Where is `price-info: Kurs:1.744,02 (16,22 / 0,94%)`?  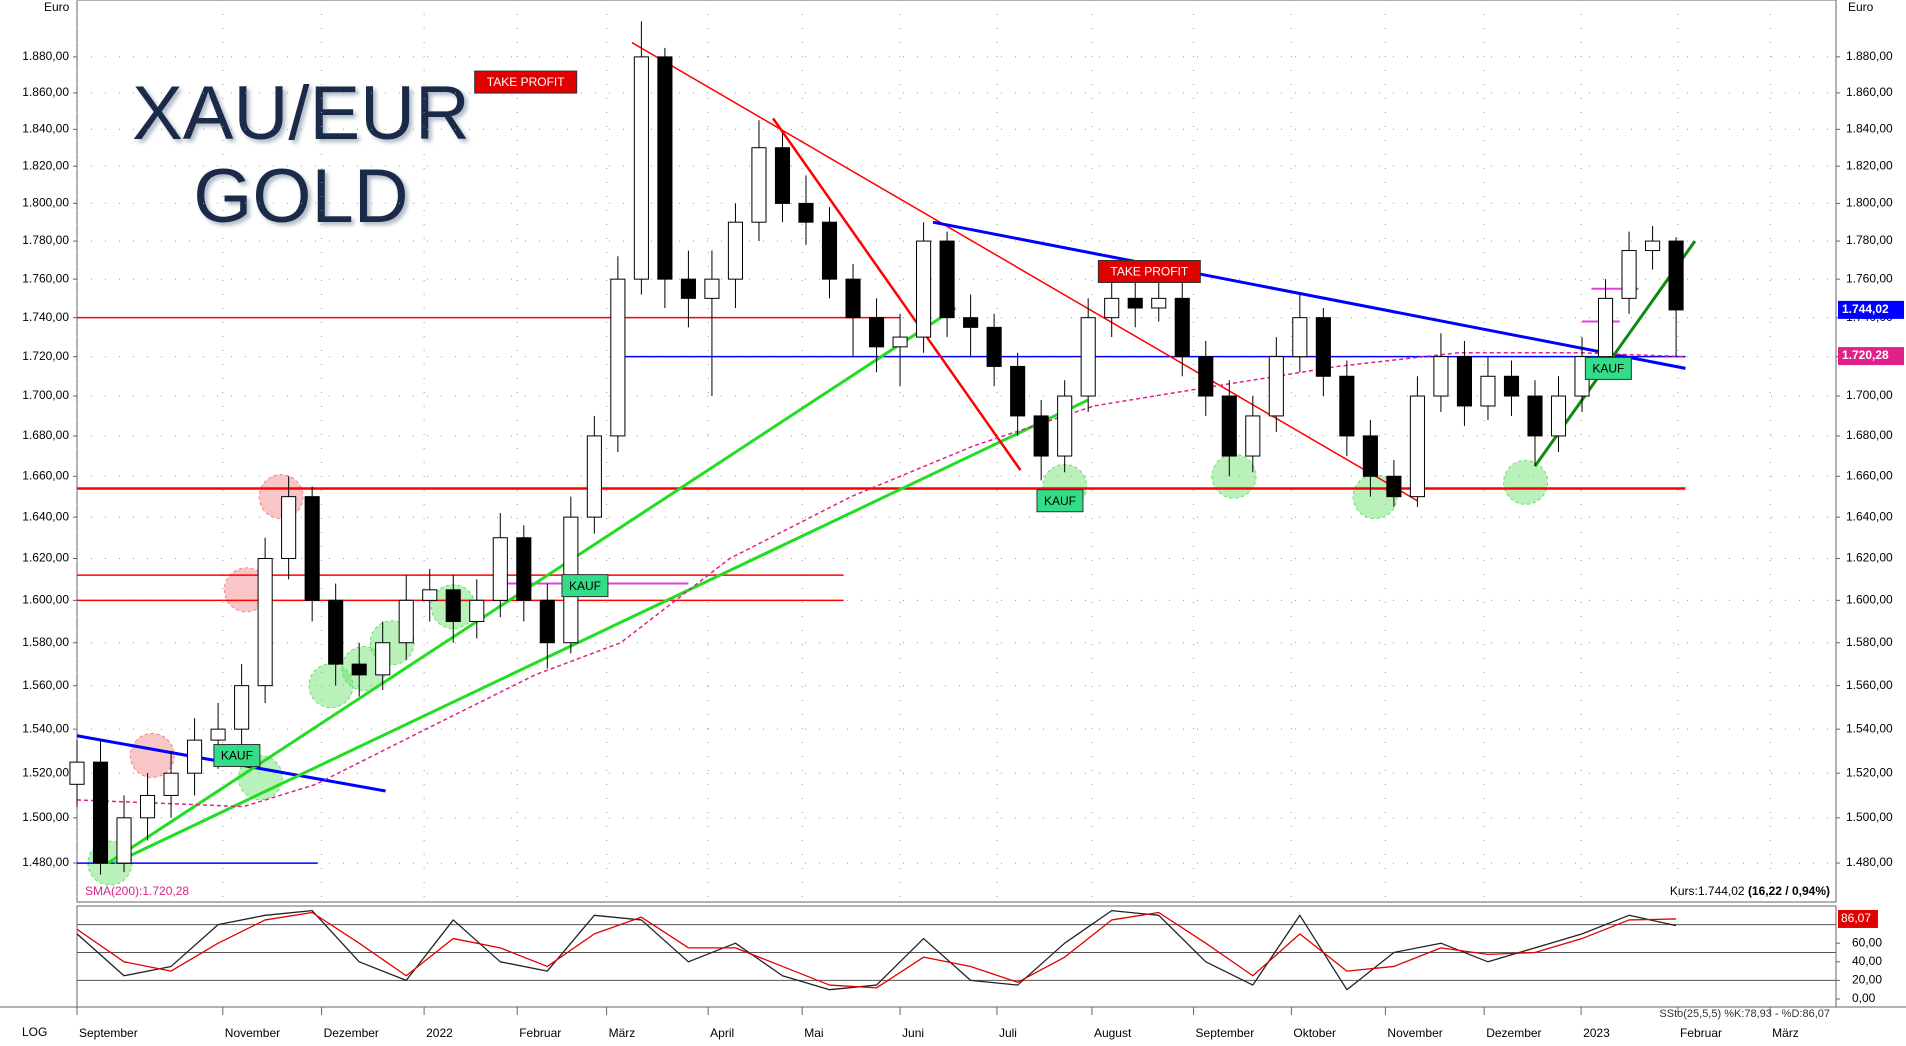 price-info: Kurs:1.744,02 (16,22 / 0,94%) is located at coordinates (1750, 891).